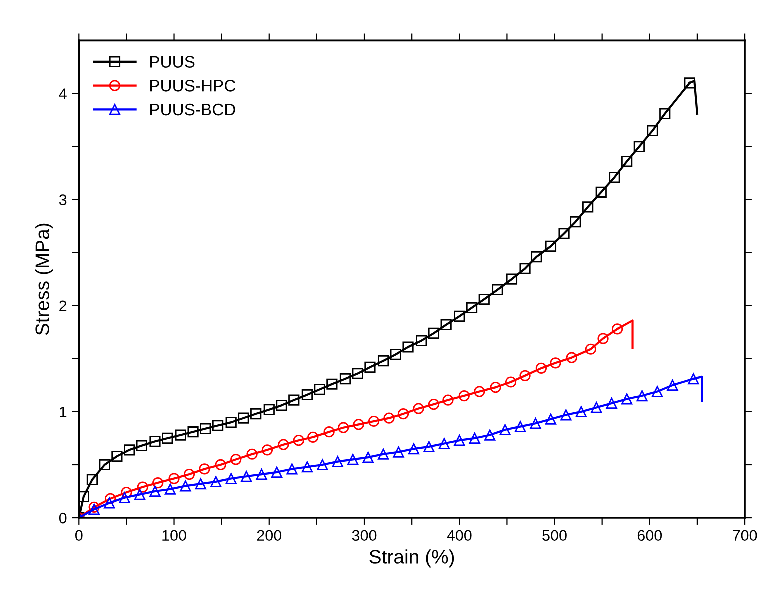 This screenshot has width=761, height=590. I want to click on x-tick-label: 300, so click(364, 536).